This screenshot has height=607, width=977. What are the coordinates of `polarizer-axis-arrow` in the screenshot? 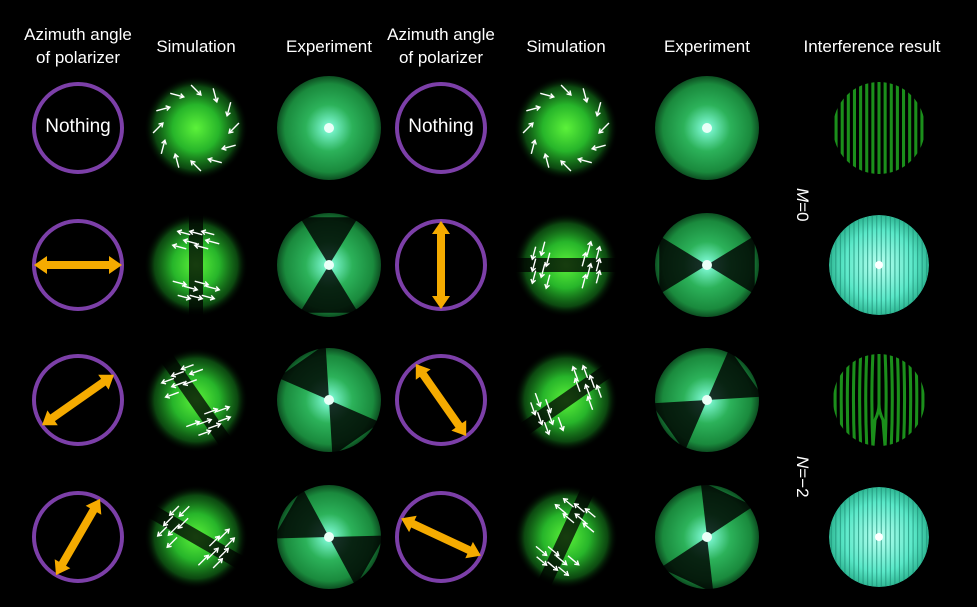 It's located at (441, 400).